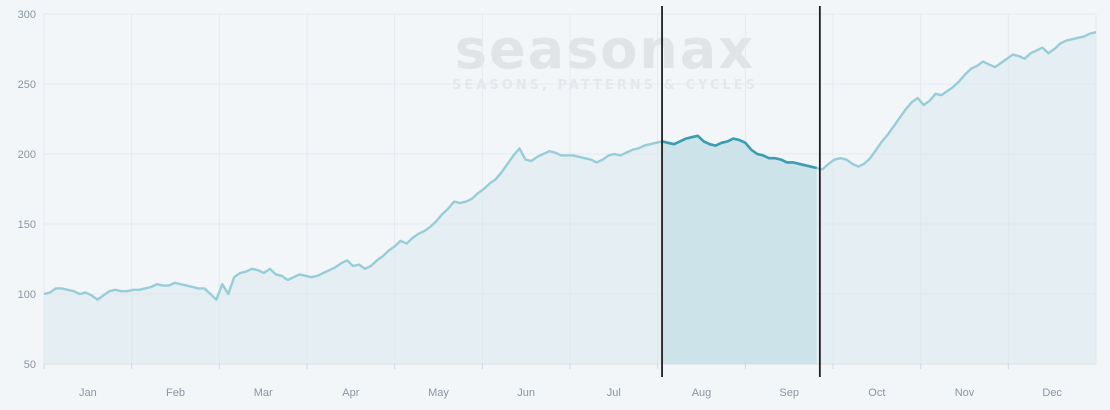 The height and width of the screenshot is (410, 1110). Describe the element at coordinates (175, 393) in the screenshot. I see `x-tick-label: Feb` at that location.